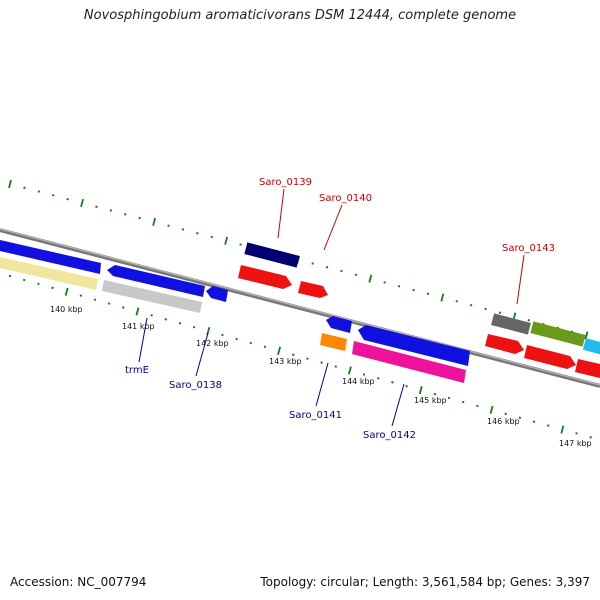  I want to click on gene-gray-light, so click(152, 296).